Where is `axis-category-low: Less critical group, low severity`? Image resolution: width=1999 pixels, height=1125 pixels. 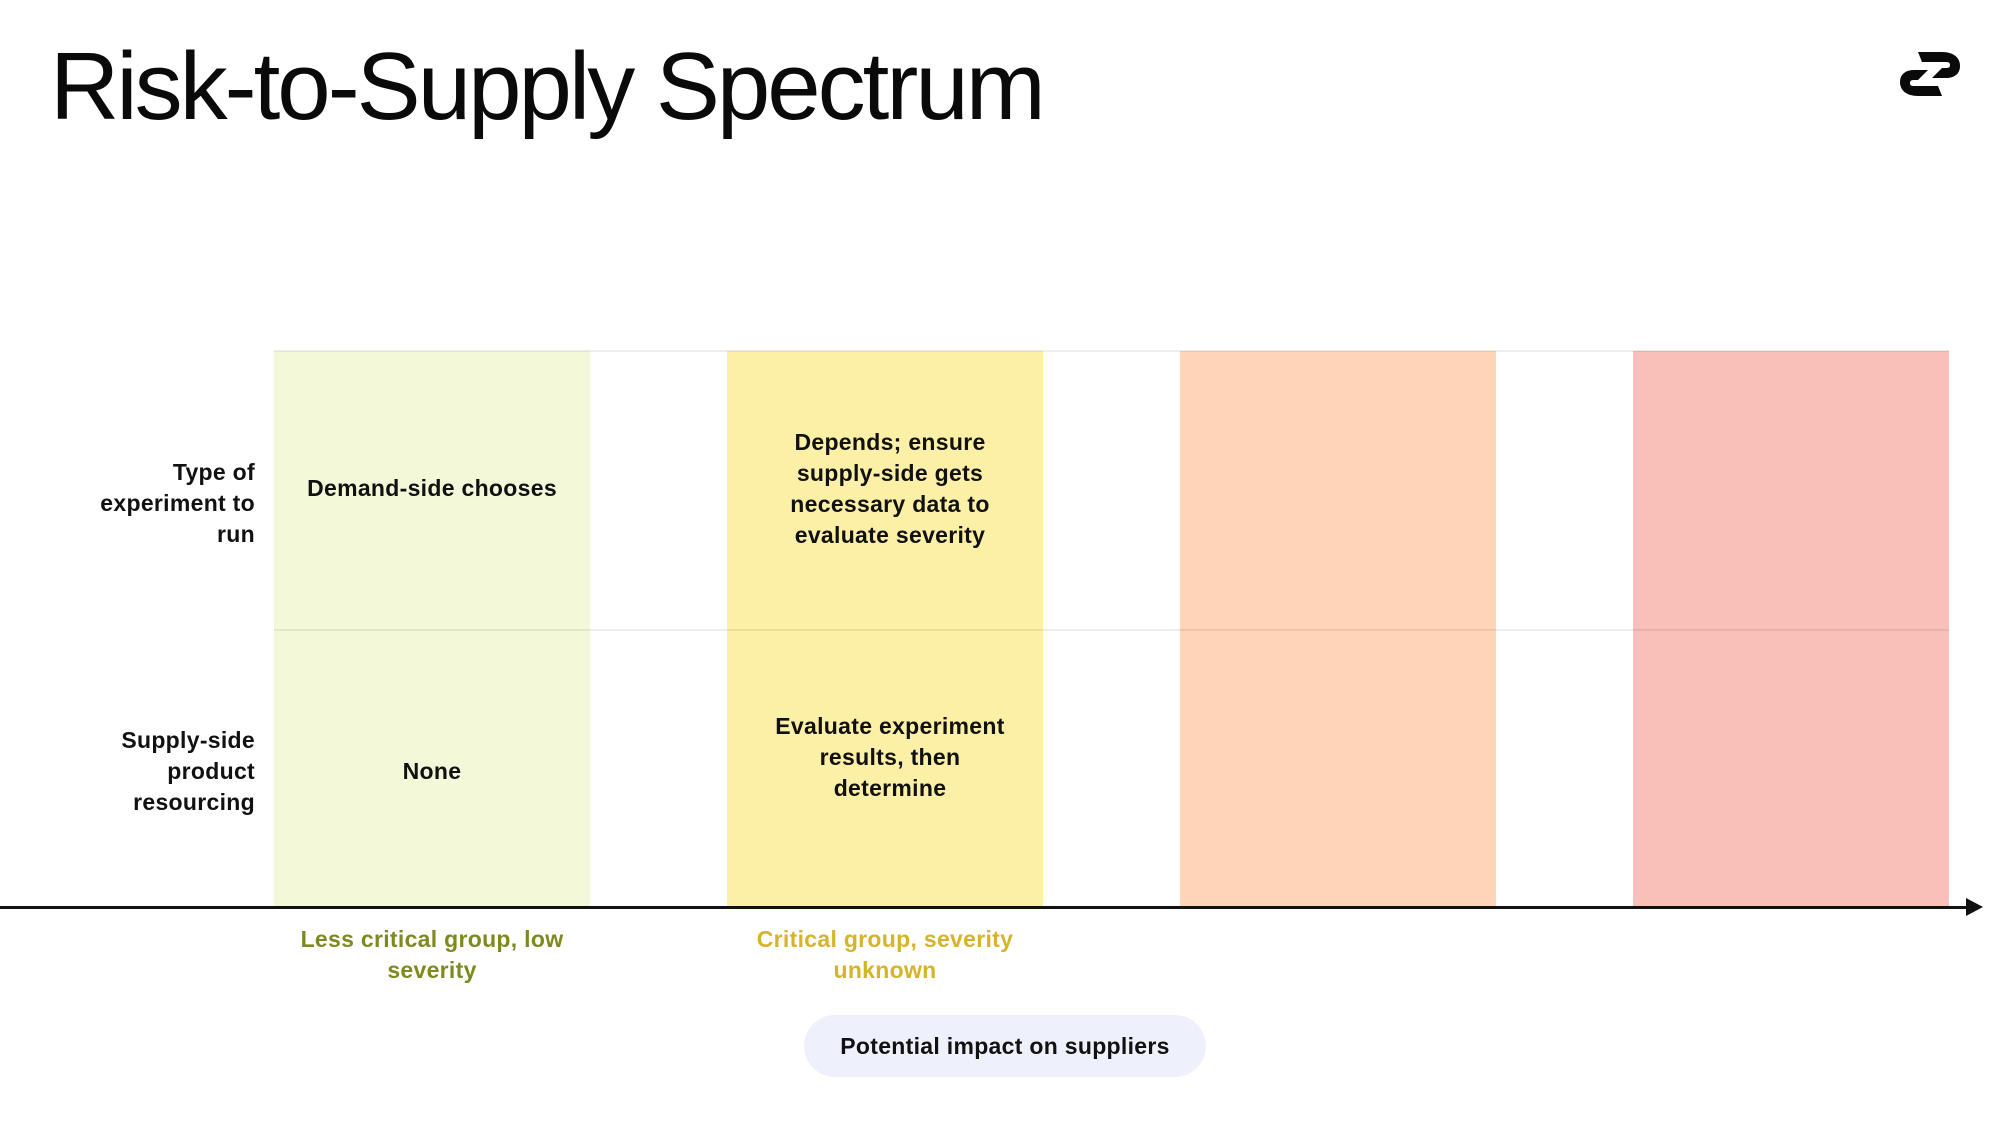 axis-category-low: Less critical group, low severity is located at coordinates (432, 954).